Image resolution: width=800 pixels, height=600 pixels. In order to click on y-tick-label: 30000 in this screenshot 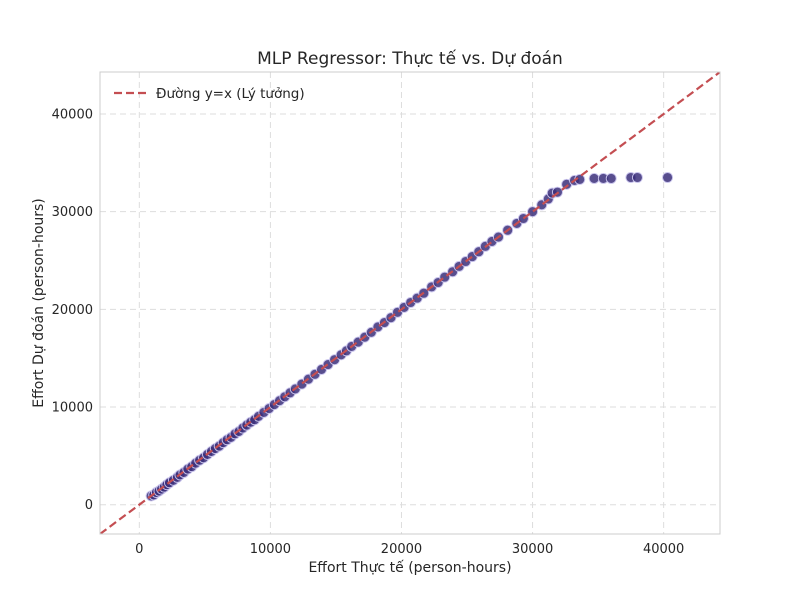, I will do `click(72, 212)`.